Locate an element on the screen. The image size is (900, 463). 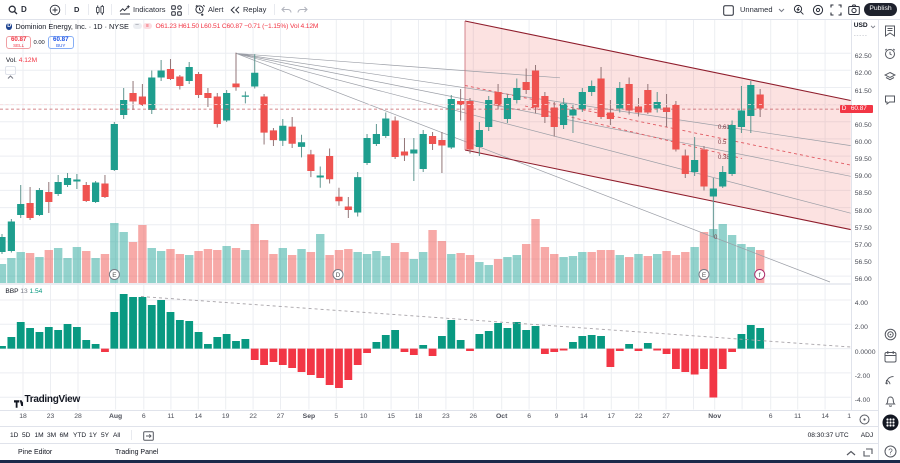
svg-text: 0.5 is located at coordinates (722, 143).